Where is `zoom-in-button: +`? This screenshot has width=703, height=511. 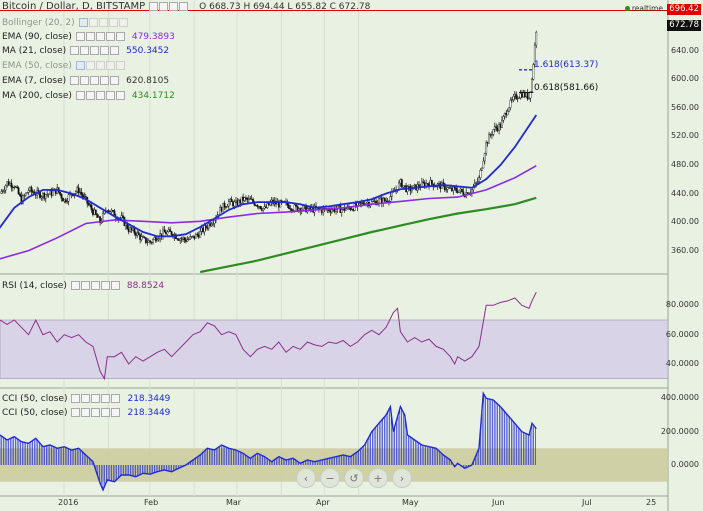
zoom-in-button: + is located at coordinates (378, 478).